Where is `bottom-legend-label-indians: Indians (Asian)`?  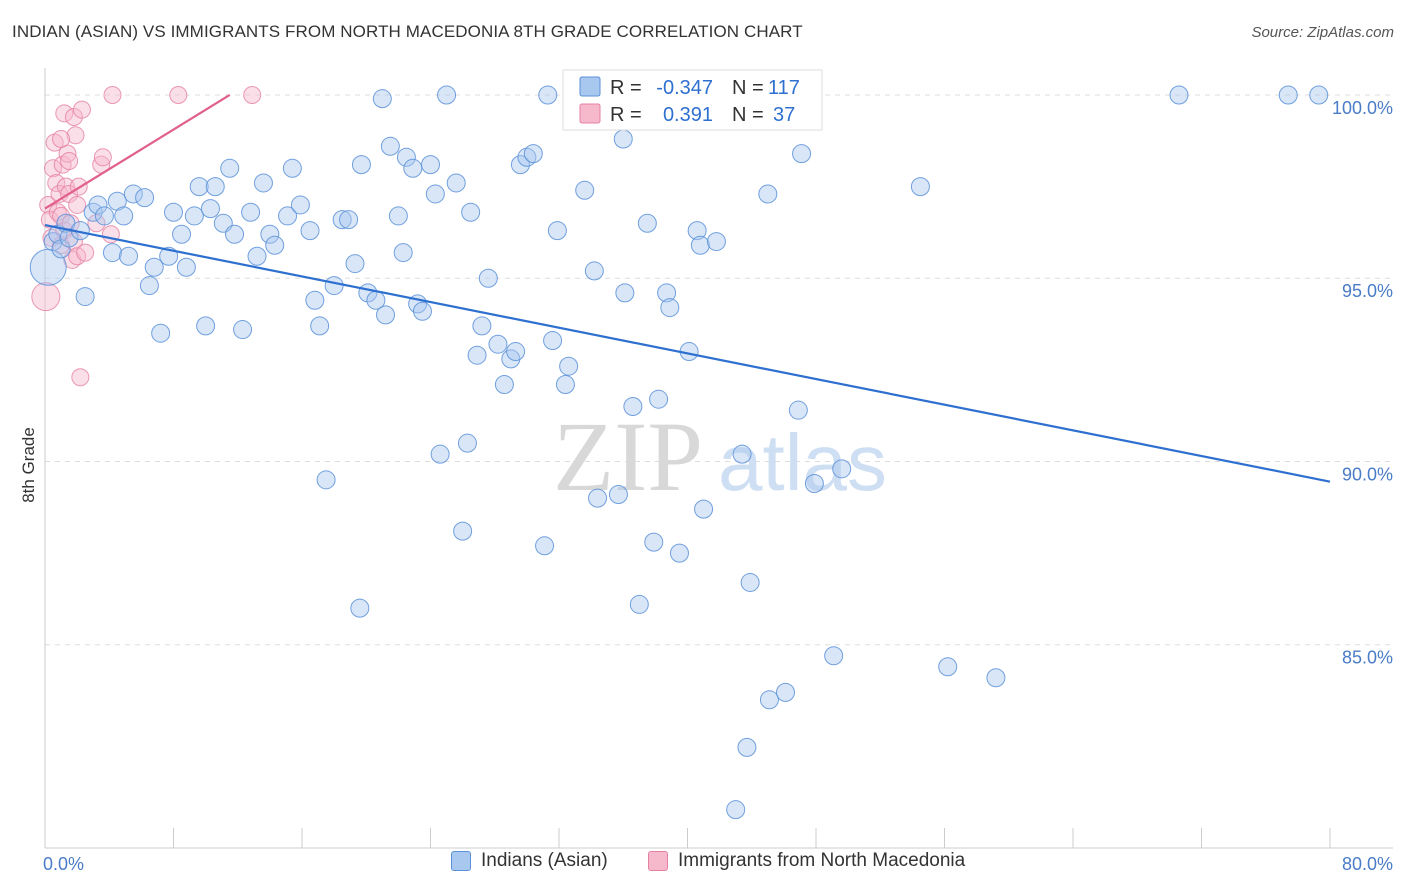 bottom-legend-label-indians: Indians (Asian) is located at coordinates (544, 860).